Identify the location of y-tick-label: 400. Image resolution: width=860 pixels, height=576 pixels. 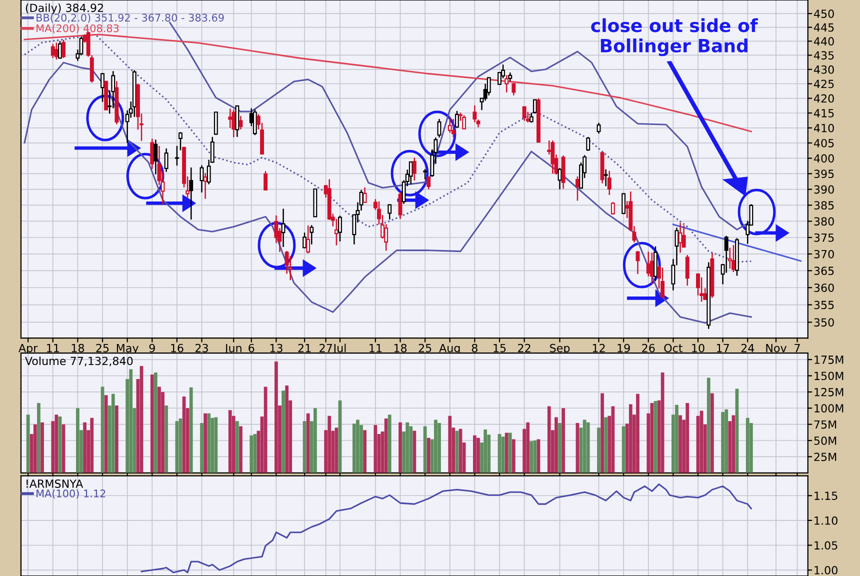
(824, 158).